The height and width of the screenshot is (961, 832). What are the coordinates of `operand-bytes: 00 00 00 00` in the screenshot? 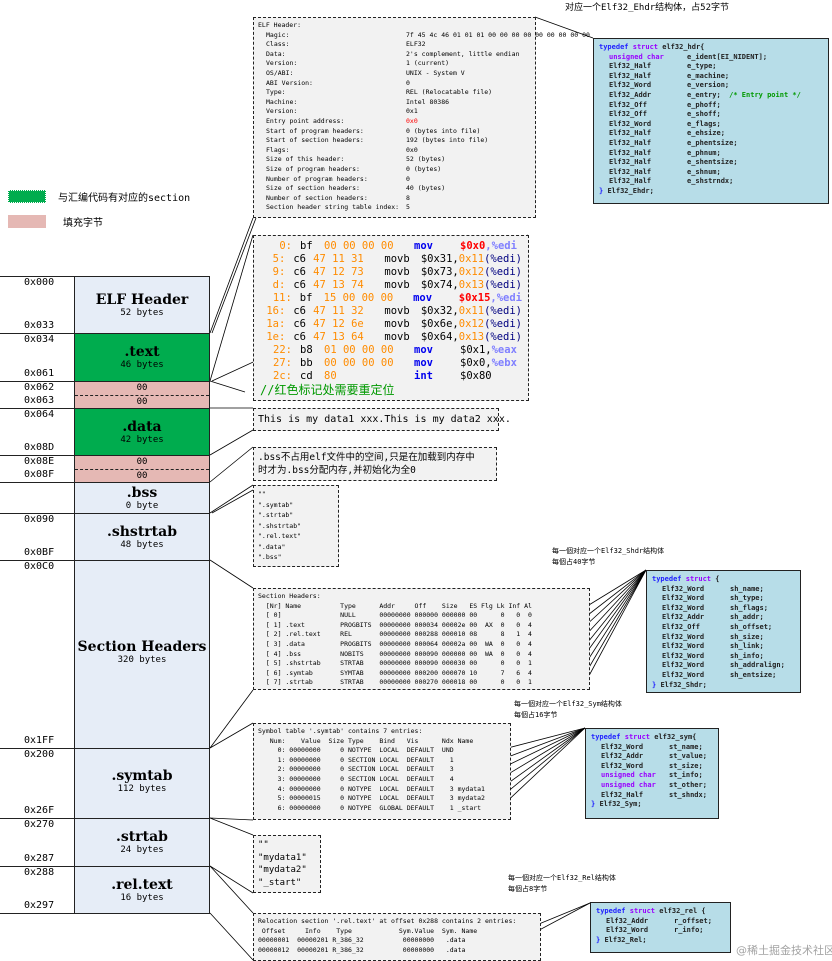 It's located at (359, 363).